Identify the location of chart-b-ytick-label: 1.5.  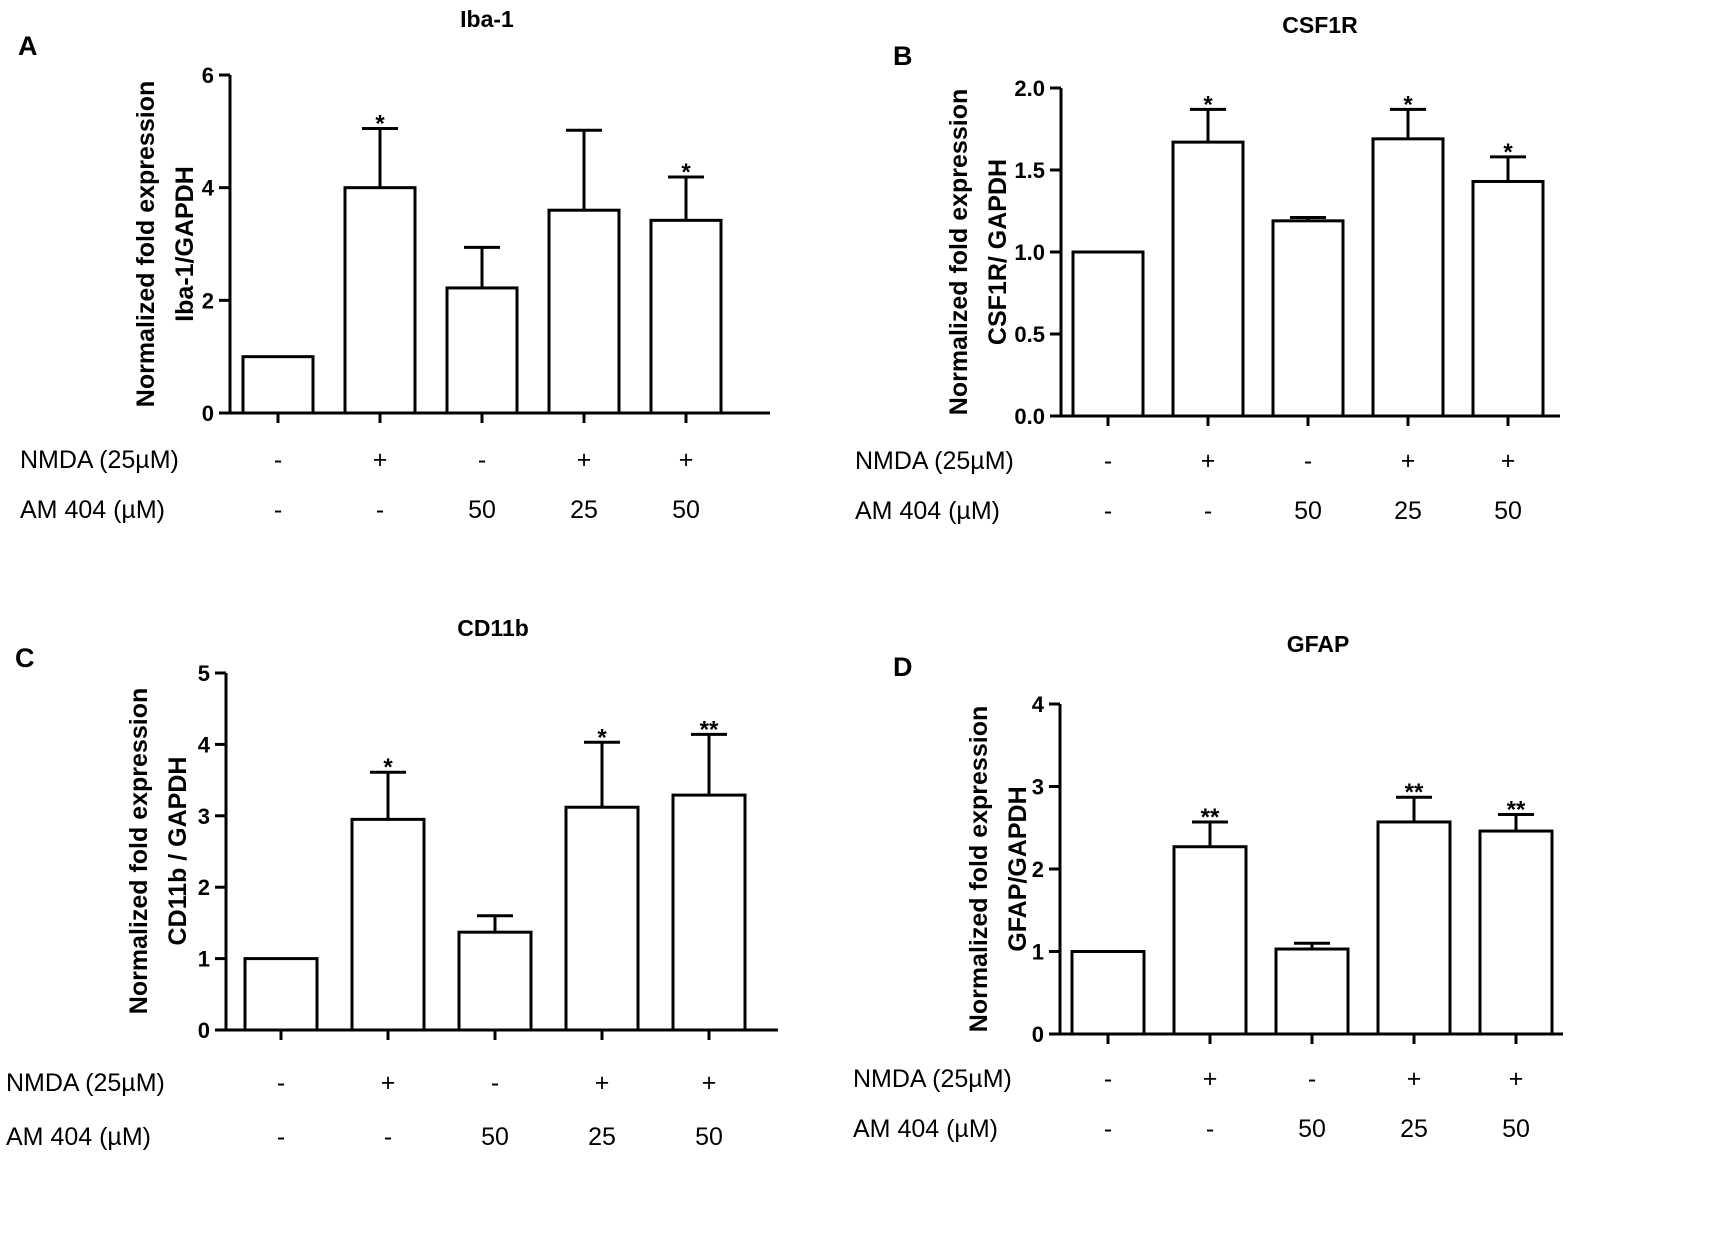
(1029, 170).